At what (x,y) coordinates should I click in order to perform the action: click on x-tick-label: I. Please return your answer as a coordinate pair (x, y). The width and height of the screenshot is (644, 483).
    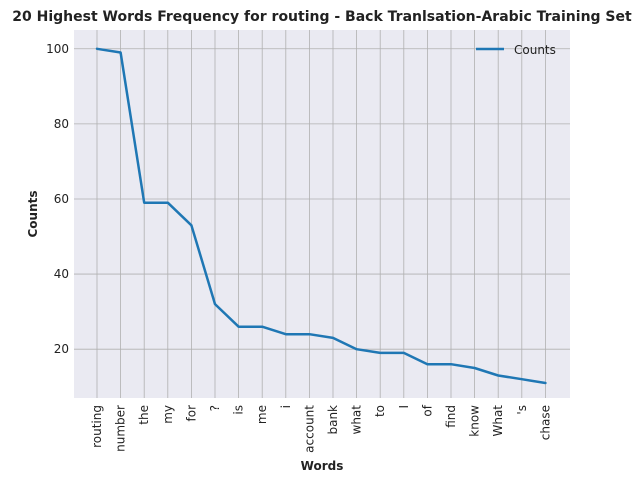
    Looking at the image, I should click on (404, 407).